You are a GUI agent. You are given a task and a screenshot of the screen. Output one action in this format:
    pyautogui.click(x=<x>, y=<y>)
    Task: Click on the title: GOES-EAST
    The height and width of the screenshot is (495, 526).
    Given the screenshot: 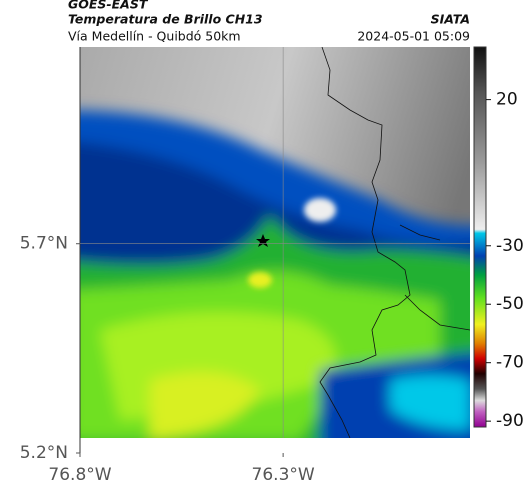 What is the action you would take?
    pyautogui.click(x=108, y=6)
    